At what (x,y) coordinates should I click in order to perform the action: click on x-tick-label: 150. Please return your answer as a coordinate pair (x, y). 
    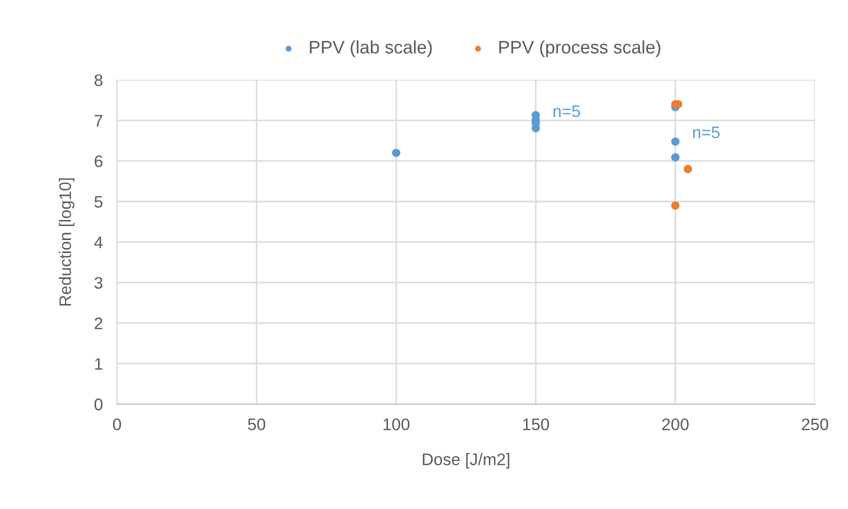
    Looking at the image, I should click on (536, 424).